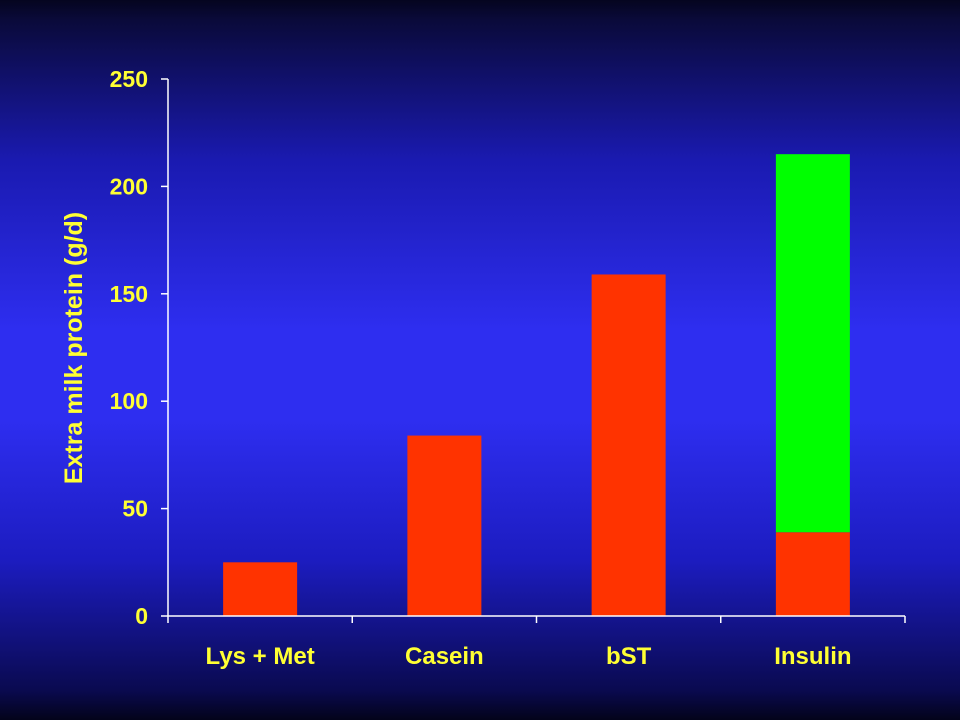 Image resolution: width=960 pixels, height=720 pixels. Describe the element at coordinates (129, 186) in the screenshot. I see `y-tick-label: 200` at that location.